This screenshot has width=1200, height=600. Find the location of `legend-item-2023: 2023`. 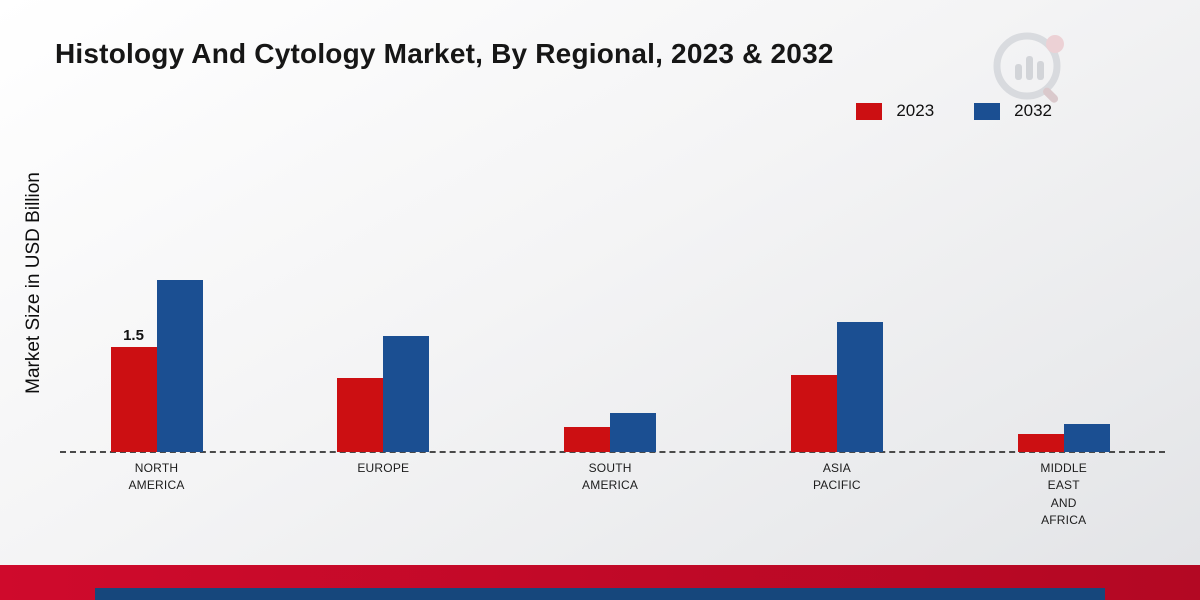

legend-item-2023: 2023 is located at coordinates (895, 111).